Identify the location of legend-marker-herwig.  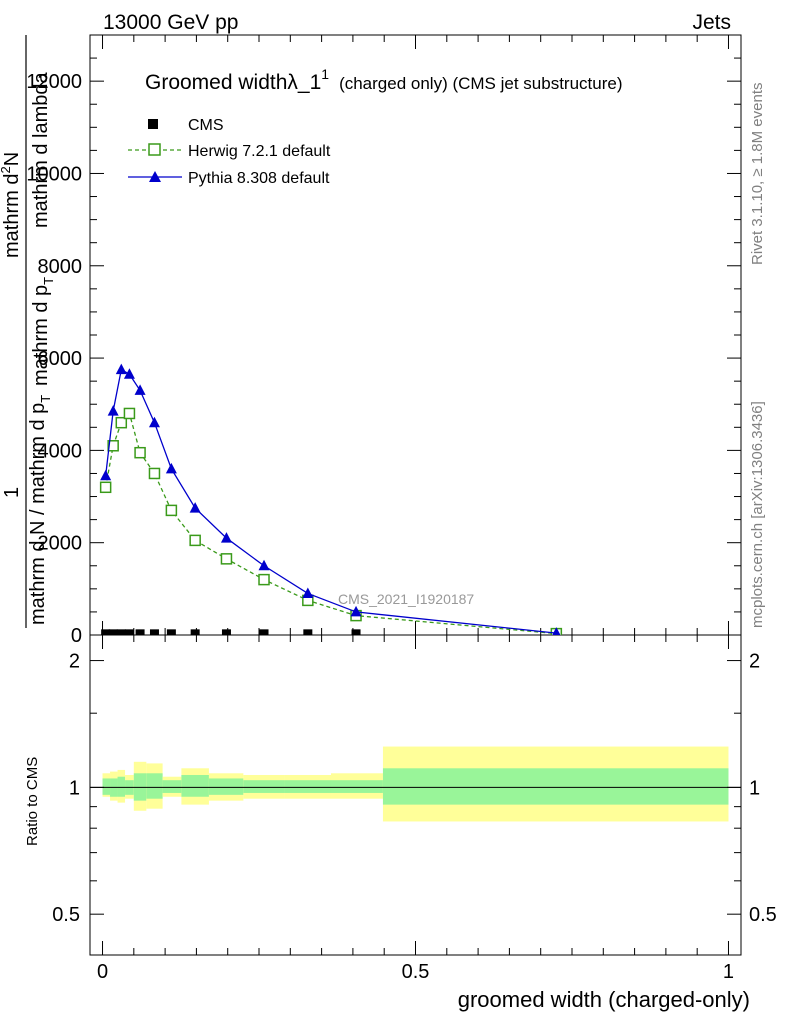
(154, 149).